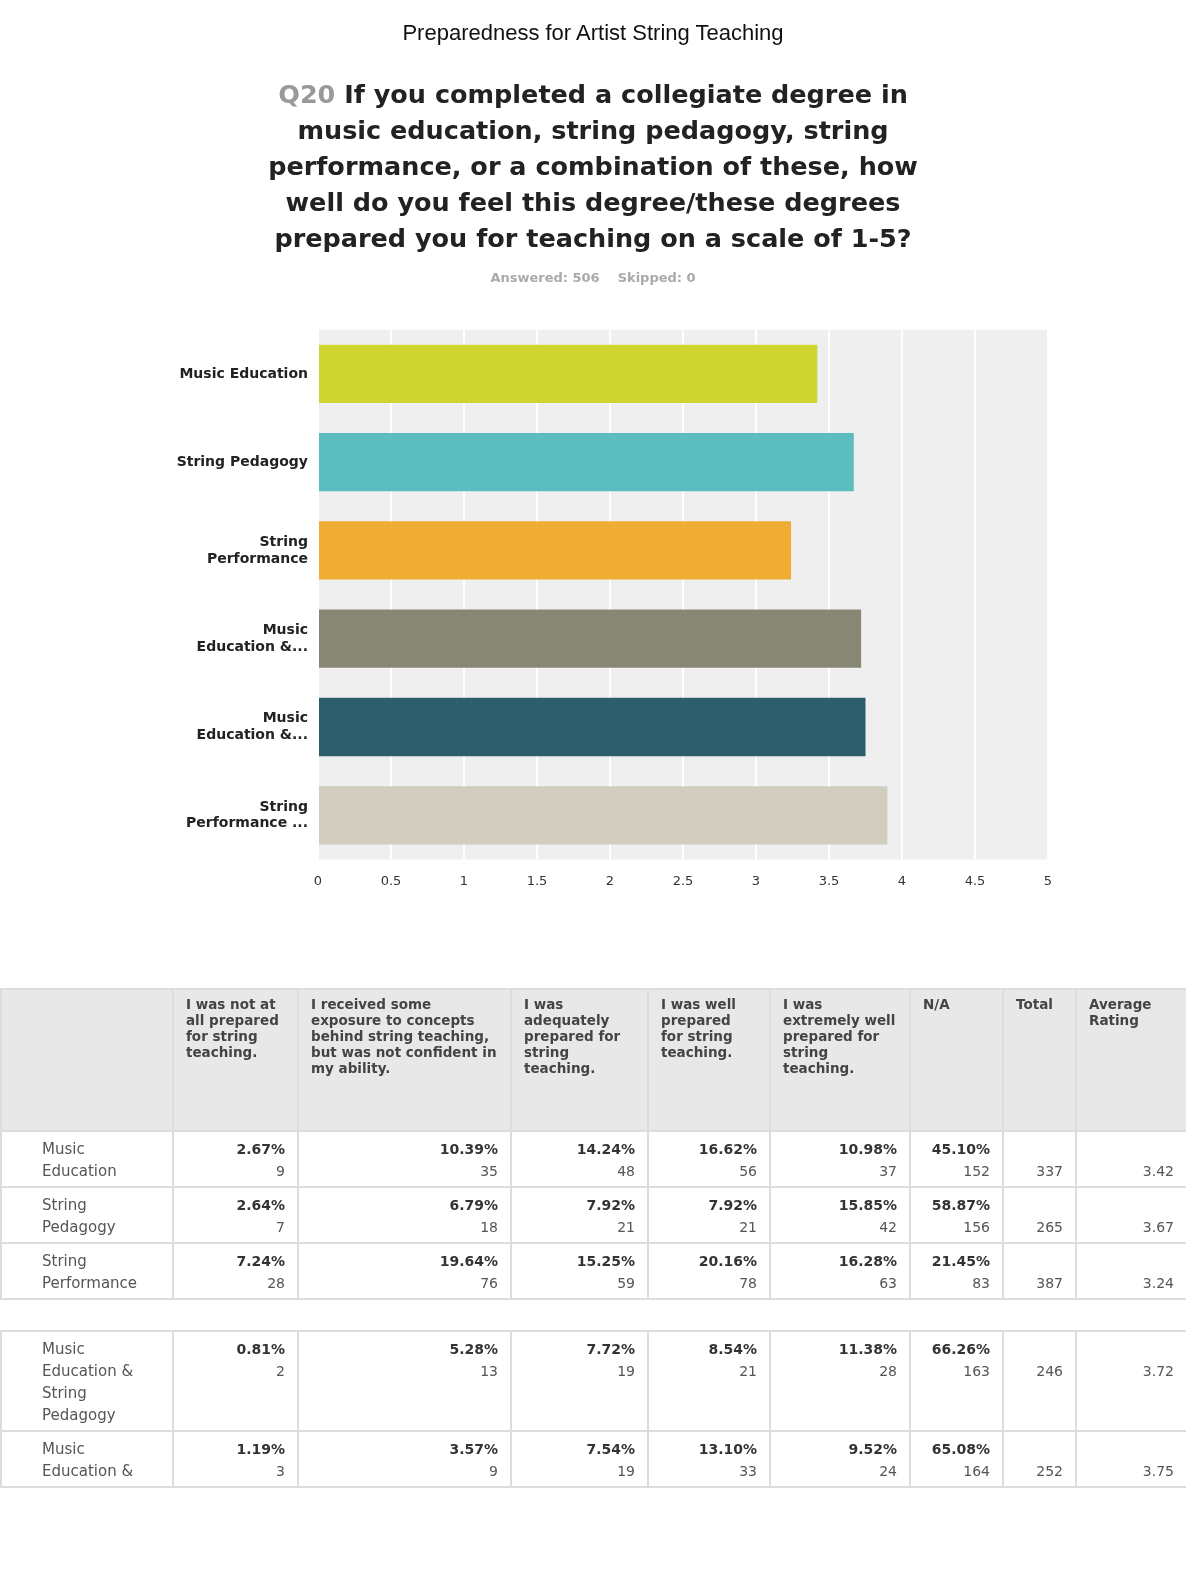 The height and width of the screenshot is (1577, 1186). What do you see at coordinates (1049, 1471) in the screenshot?
I see `text: 252` at bounding box center [1049, 1471].